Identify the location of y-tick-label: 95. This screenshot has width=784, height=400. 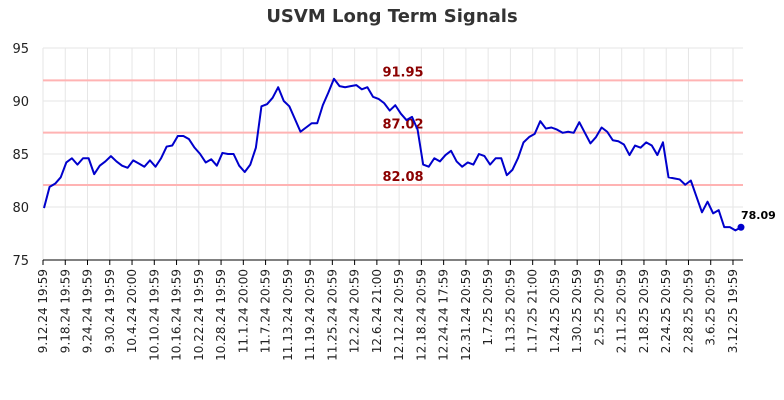
(20, 49).